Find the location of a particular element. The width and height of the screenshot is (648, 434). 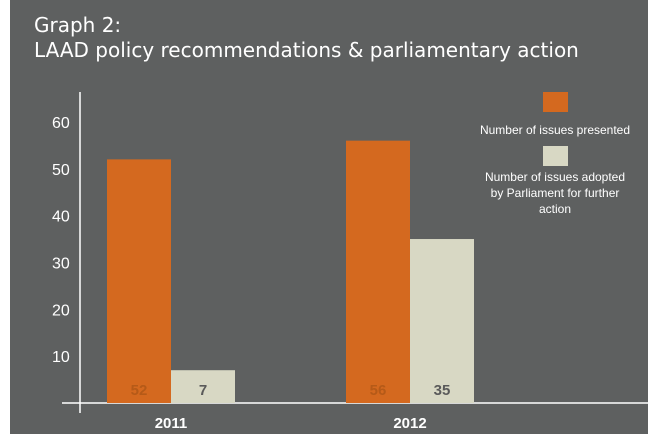

x-tick-label-2012: 2012 is located at coordinates (409, 423).